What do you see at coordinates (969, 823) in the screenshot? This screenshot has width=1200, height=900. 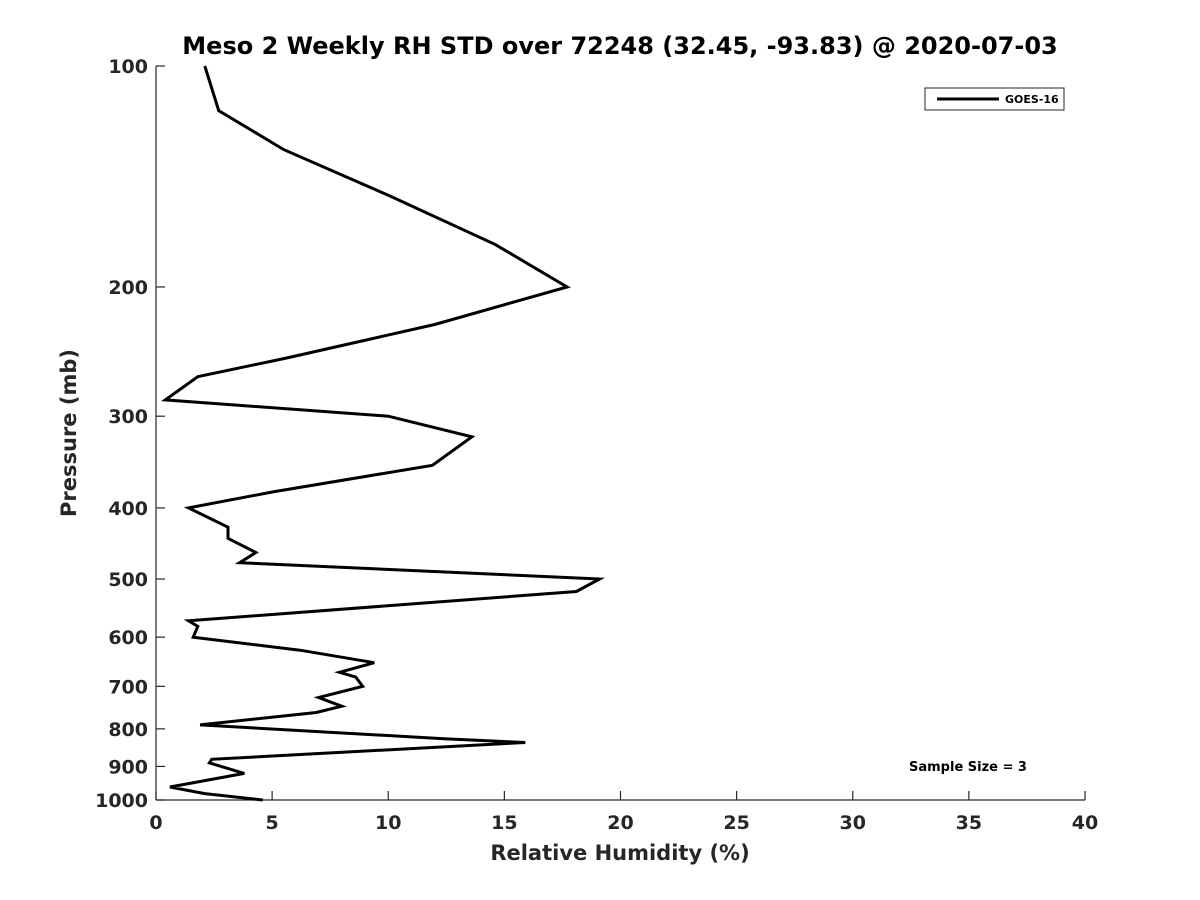 I see `x-tick-label: 35` at bounding box center [969, 823].